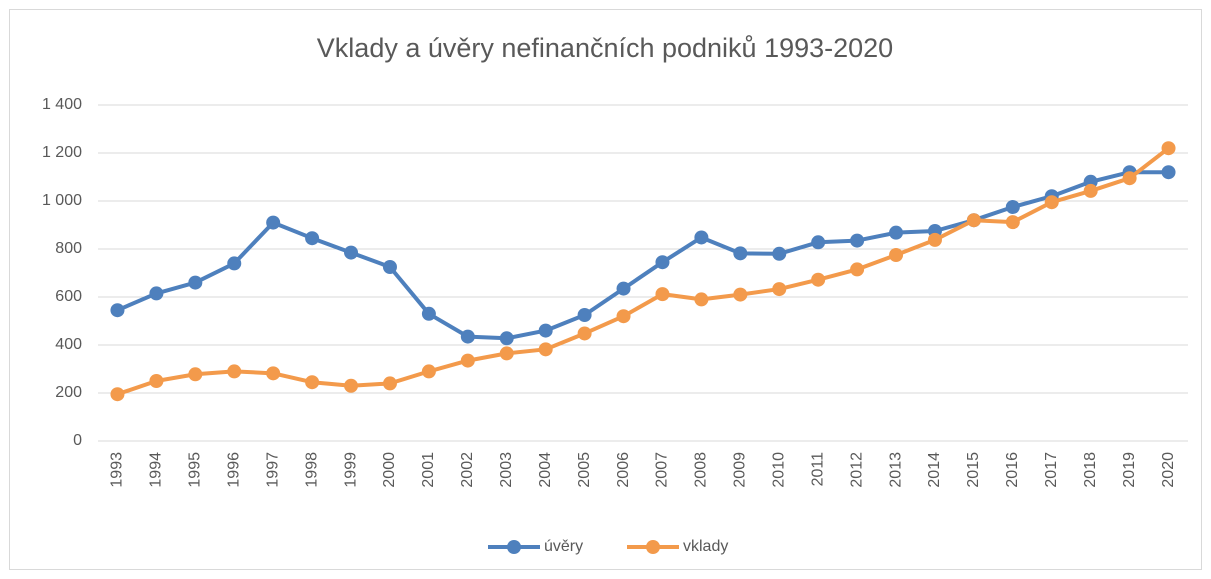  What do you see at coordinates (584, 470) in the screenshot?
I see `x-tick-label: 2005` at bounding box center [584, 470].